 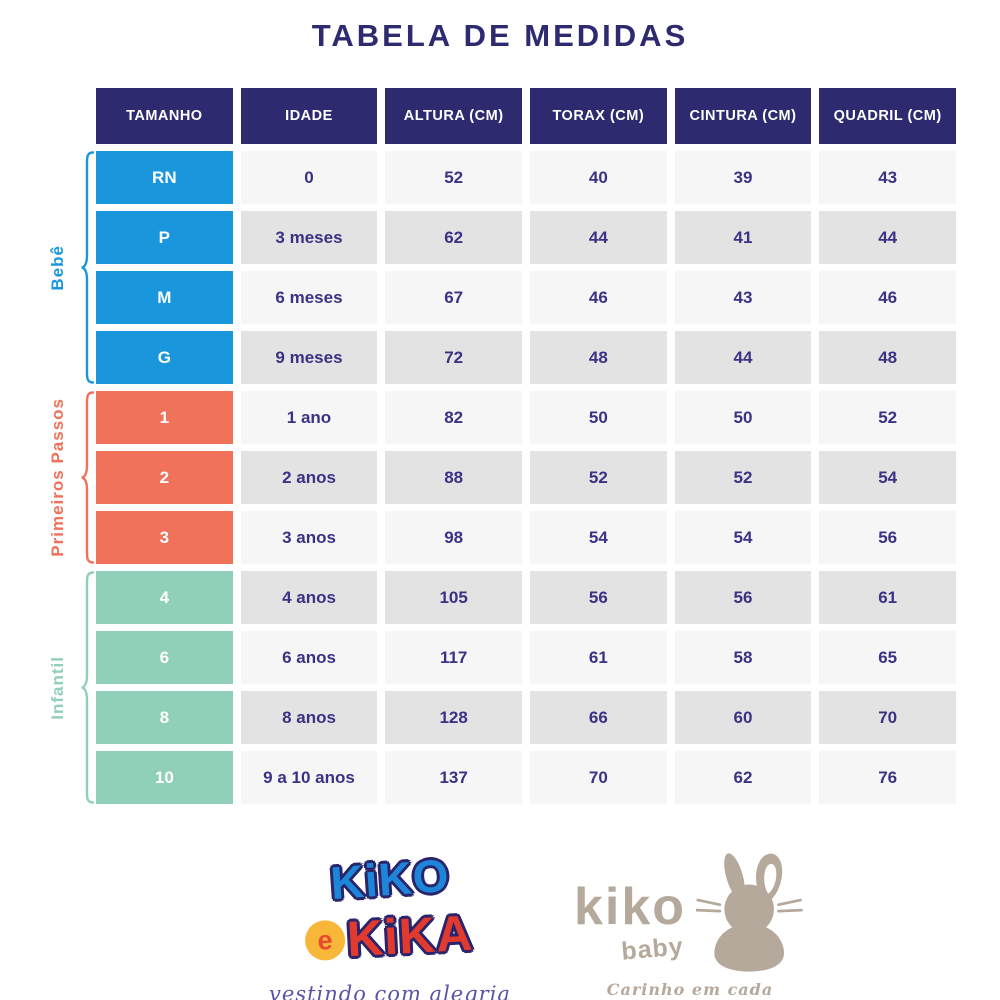 What do you see at coordinates (164, 417) in the screenshot?
I see `size-cell: 1` at bounding box center [164, 417].